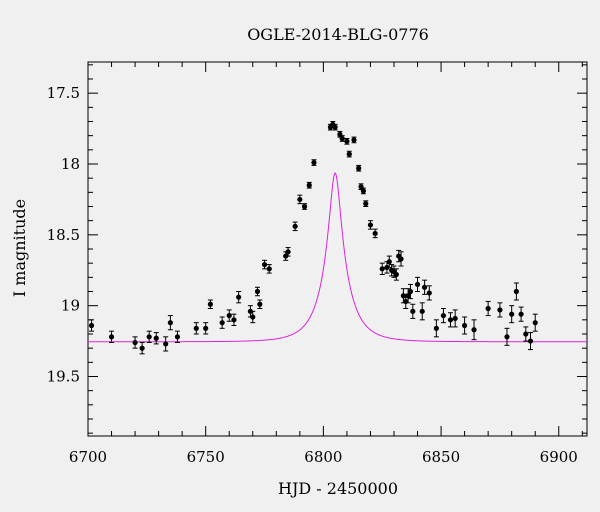 Image resolution: width=600 pixels, height=512 pixels. I want to click on y-tick-label: 19.5, so click(63, 377).